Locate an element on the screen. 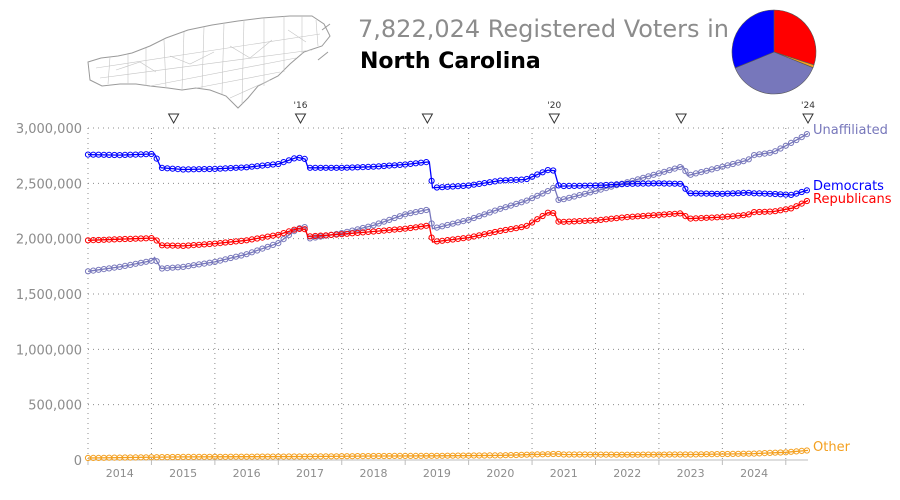 The image size is (900, 500). state-title: North Carolina is located at coordinates (450, 61).